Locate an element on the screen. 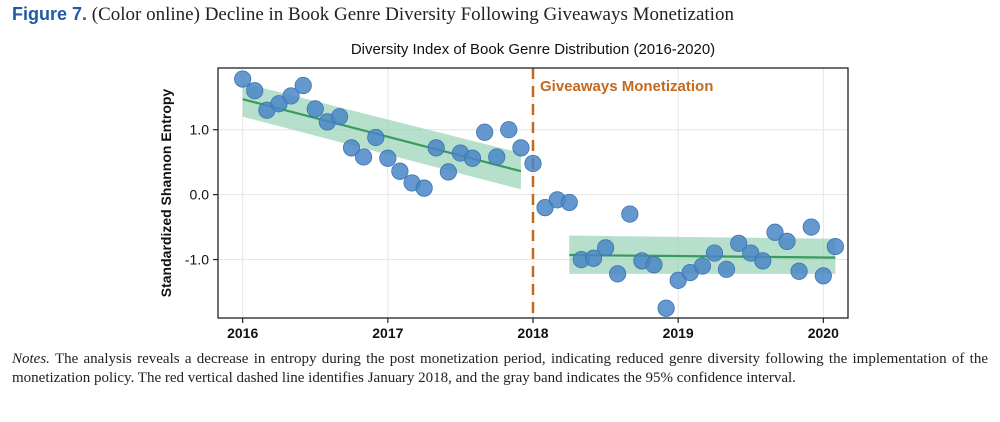  x-tick-label-1: 2017 is located at coordinates (387, 333).